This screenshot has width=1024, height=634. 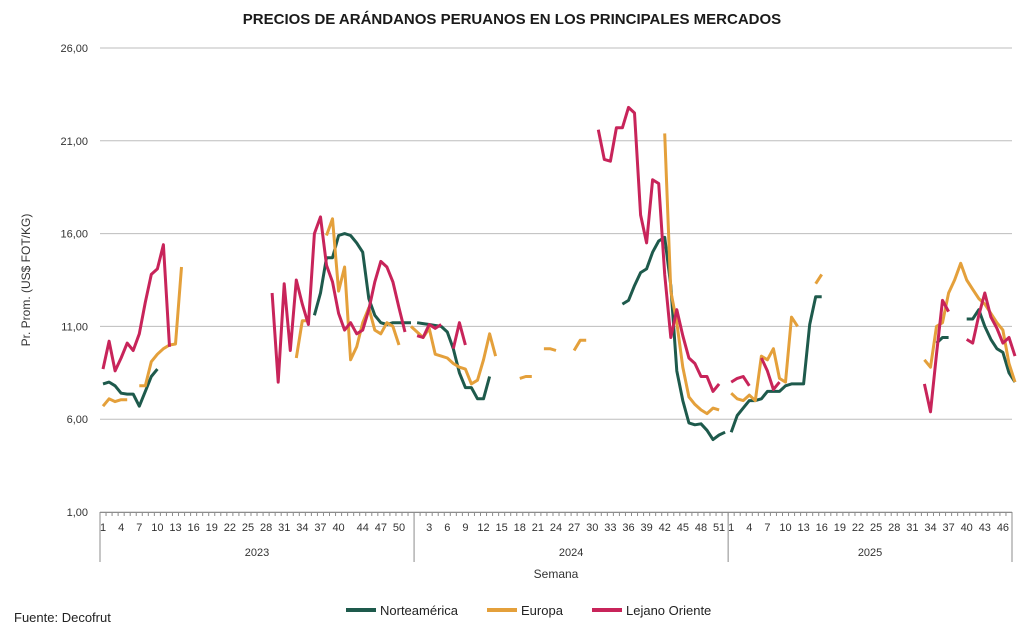 What do you see at coordinates (592, 528) in the screenshot?
I see `x-tick-label: 30` at bounding box center [592, 528].